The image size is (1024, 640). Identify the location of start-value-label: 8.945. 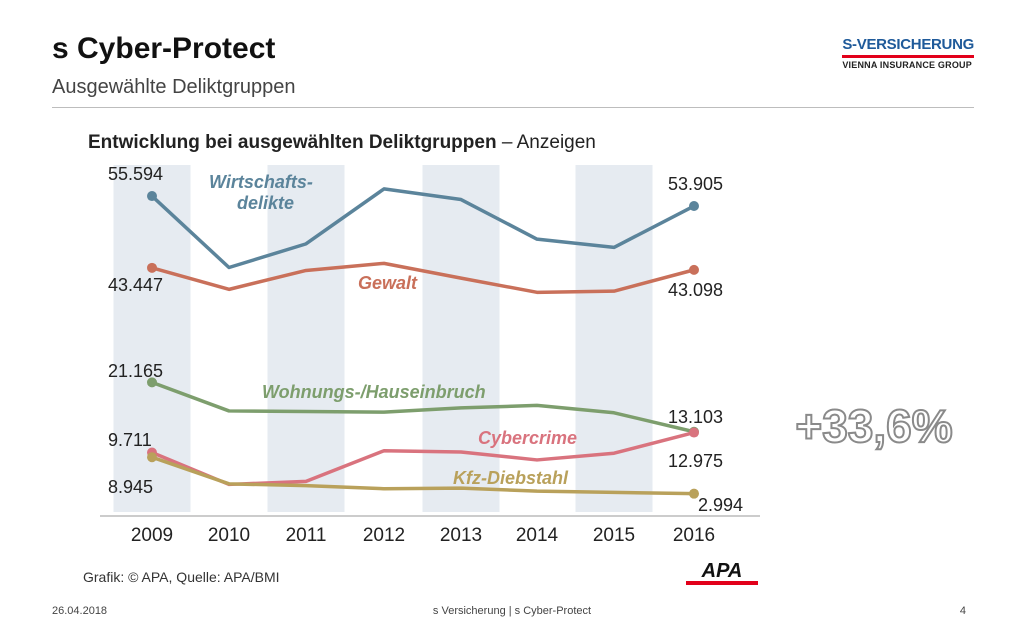
(130, 487).